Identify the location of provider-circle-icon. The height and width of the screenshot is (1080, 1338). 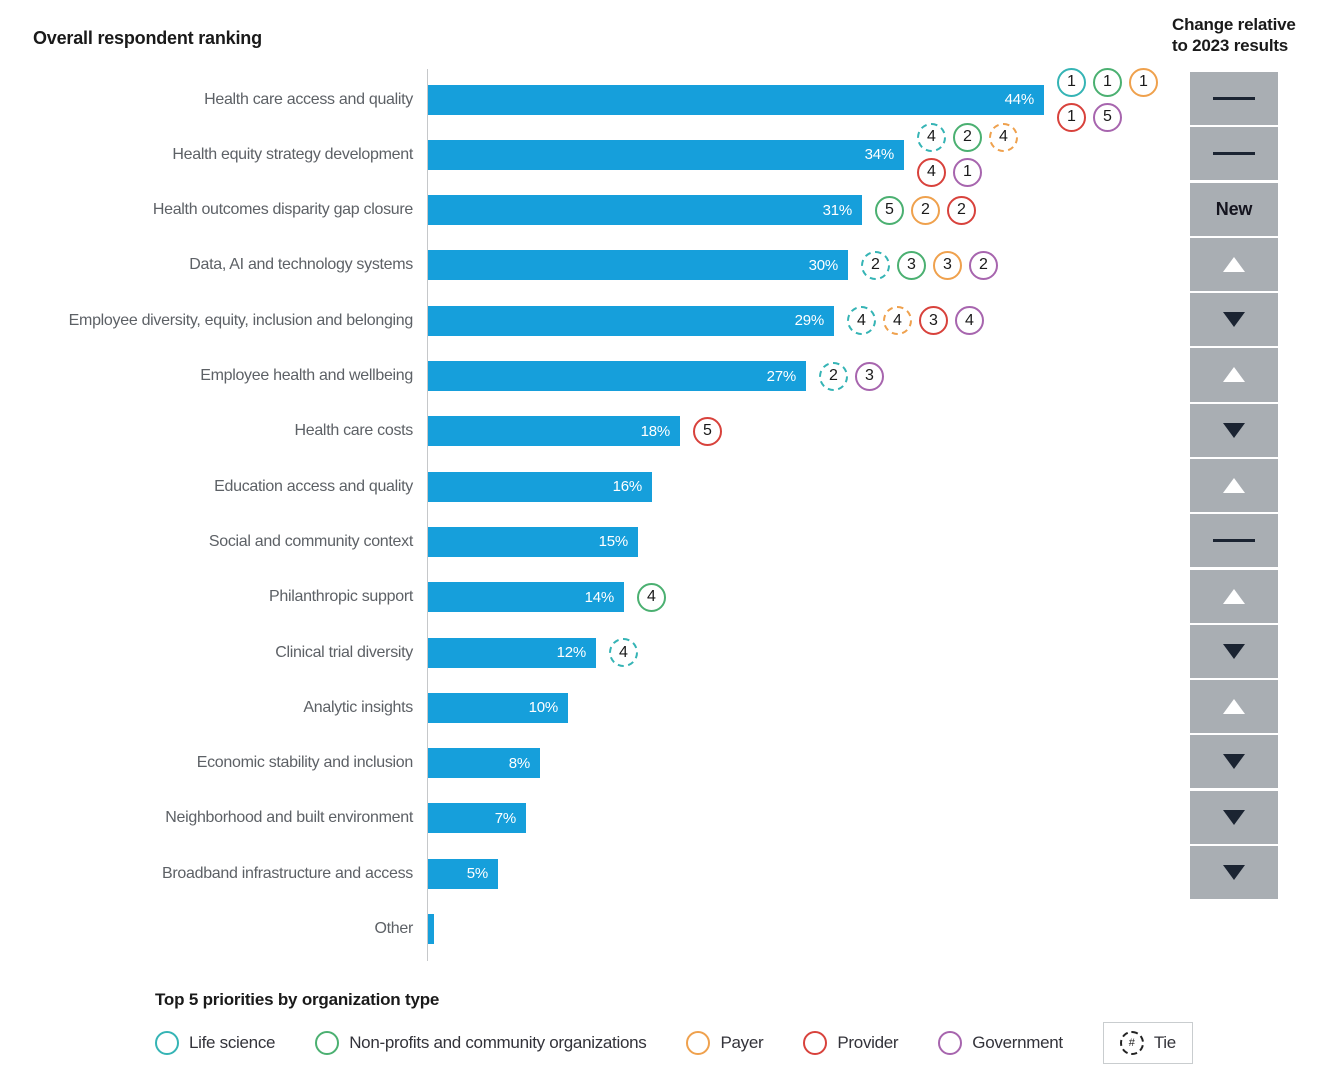
(815, 1043).